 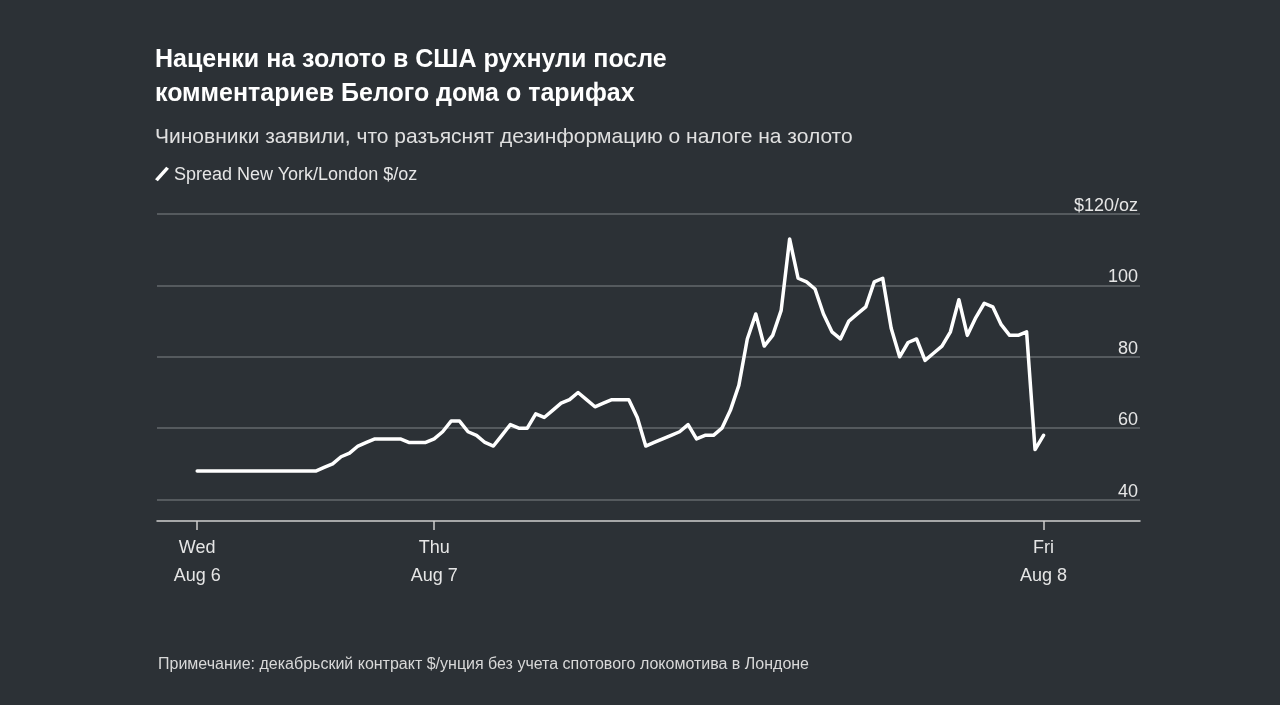 What do you see at coordinates (1105, 205) in the screenshot?
I see `y-tick-label: $120/oz` at bounding box center [1105, 205].